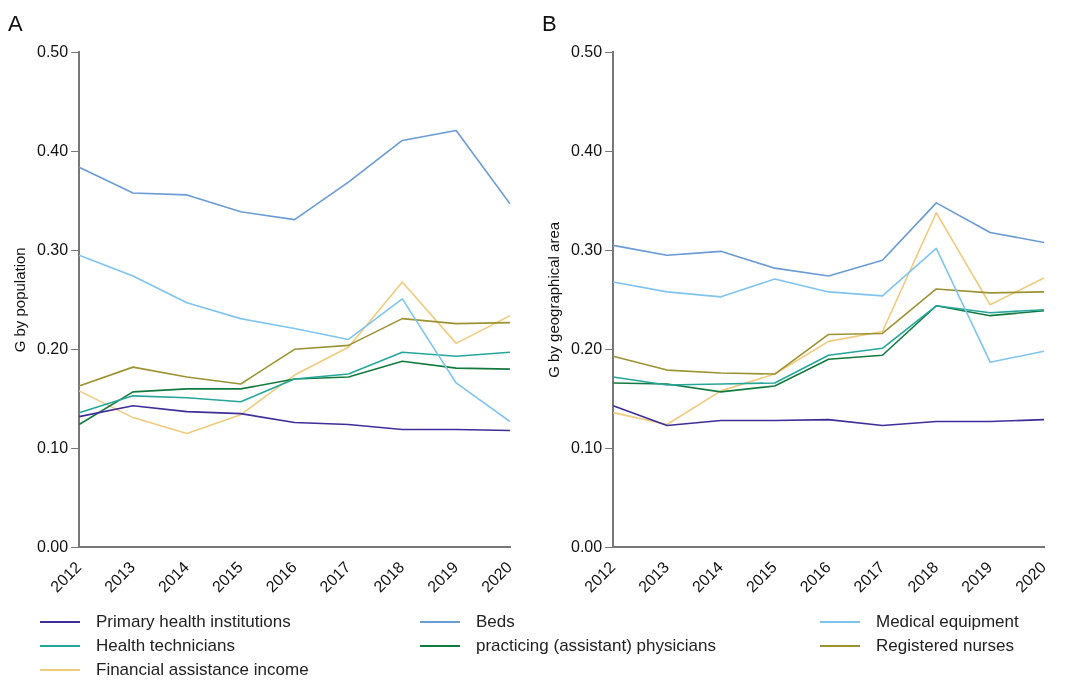  Describe the element at coordinates (193, 622) in the screenshot. I see `legend-label: Primary health institutions` at that location.